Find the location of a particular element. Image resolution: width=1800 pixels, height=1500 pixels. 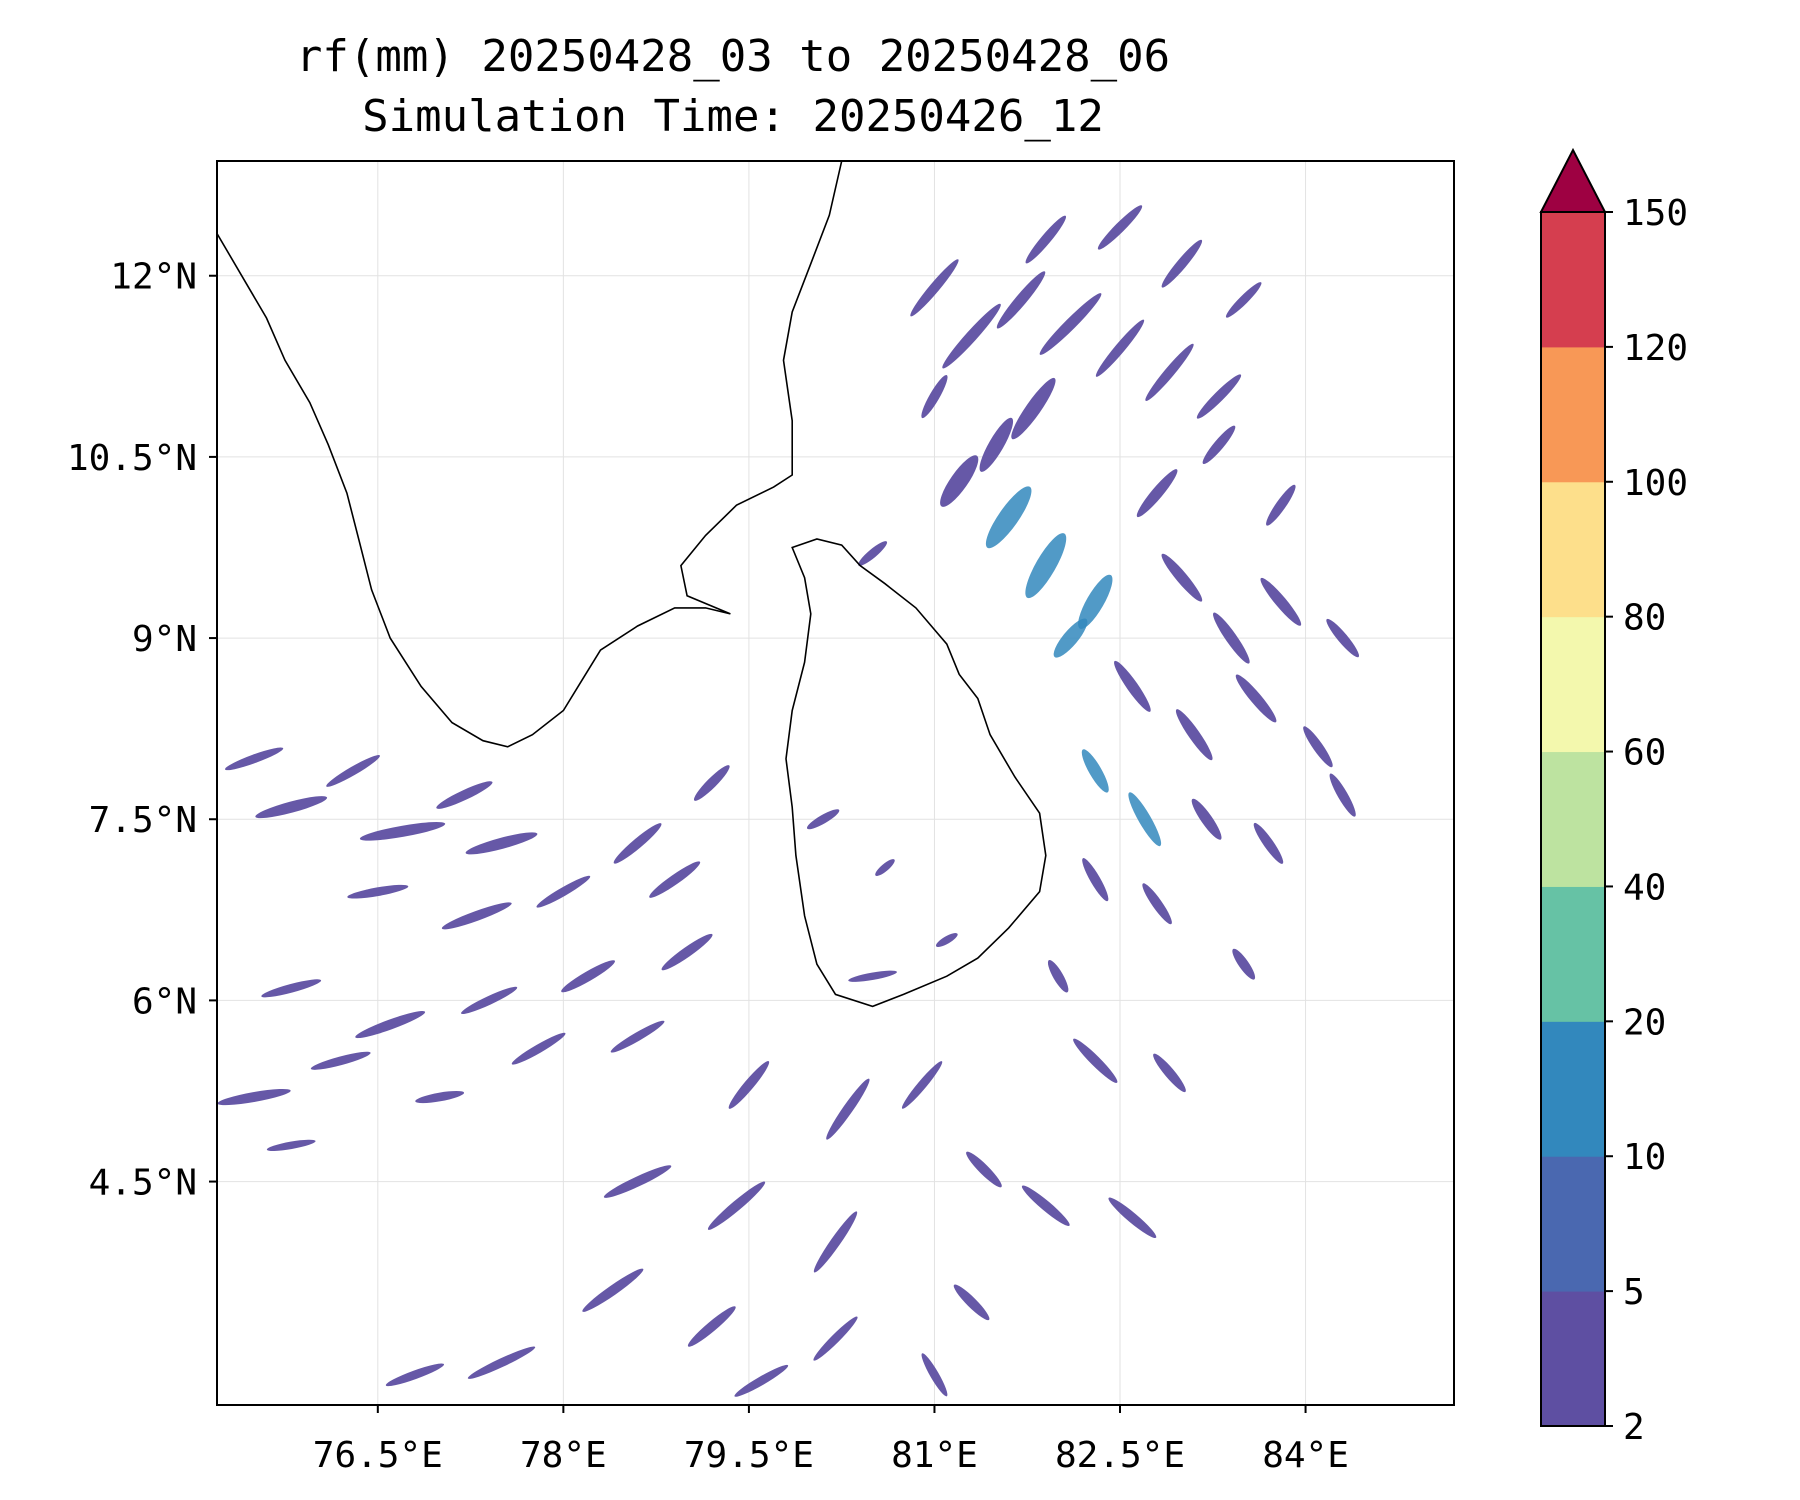

x-tick-label: 79.5°E is located at coordinates (749, 1455).